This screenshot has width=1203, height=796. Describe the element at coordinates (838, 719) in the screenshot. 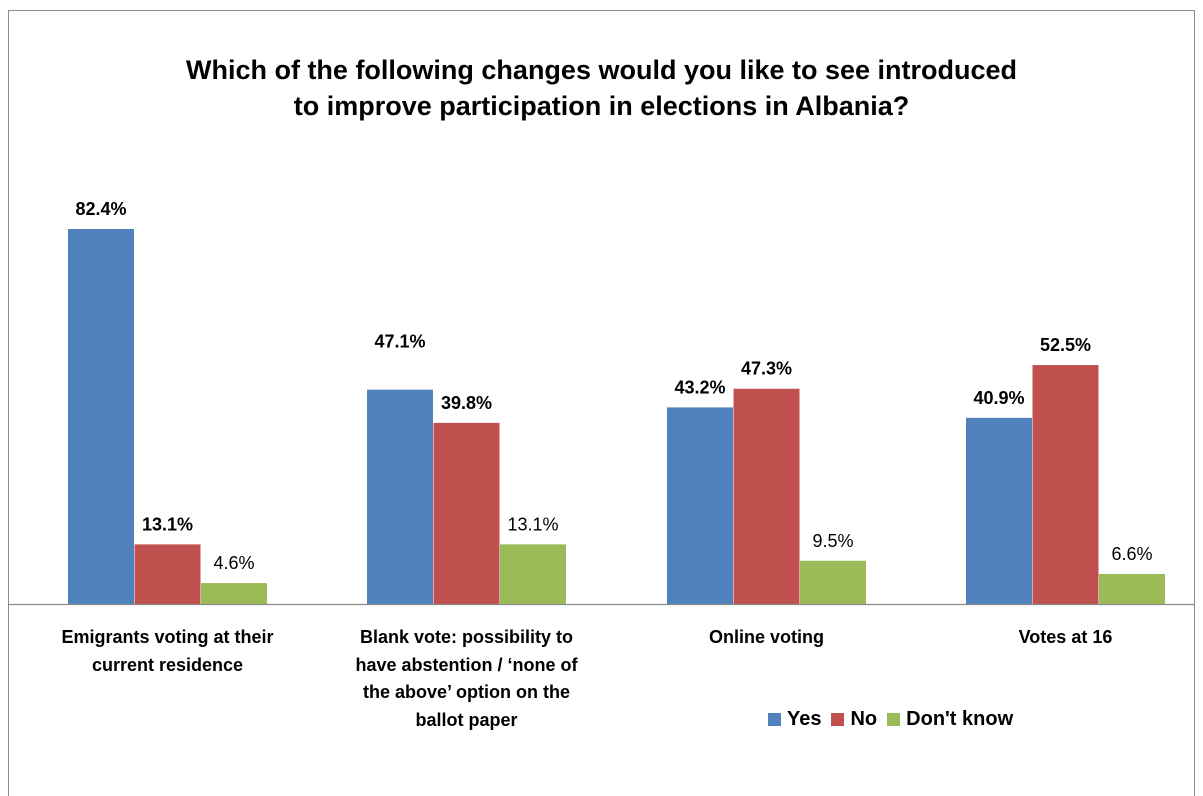

I see `legend-swatch-no` at that location.